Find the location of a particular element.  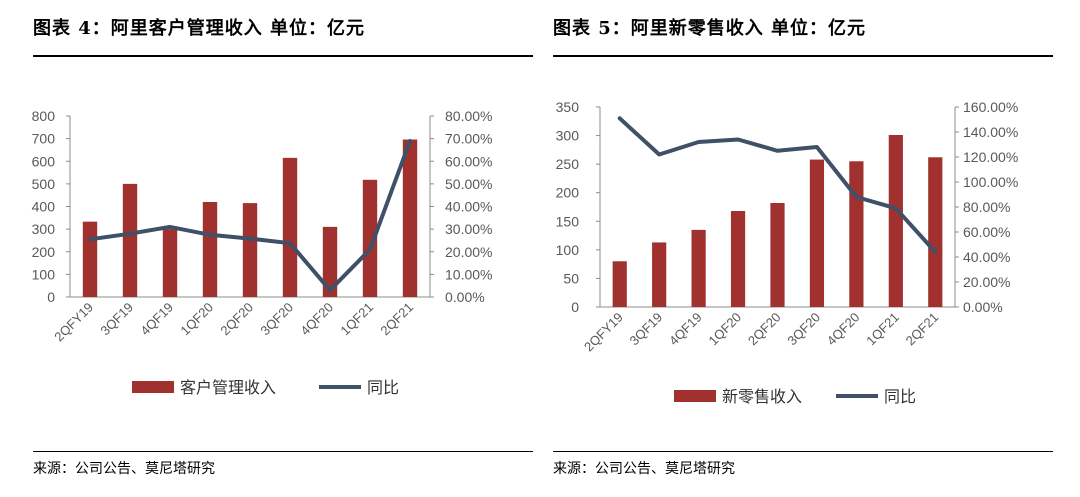

right-axis-tick-label: 160.00% is located at coordinates (990, 107).